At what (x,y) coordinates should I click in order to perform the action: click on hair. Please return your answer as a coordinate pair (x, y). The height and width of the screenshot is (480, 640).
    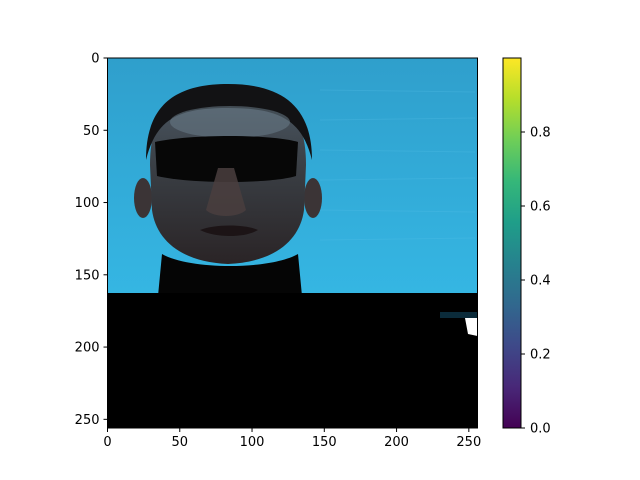
    Looking at the image, I should click on (229, 122).